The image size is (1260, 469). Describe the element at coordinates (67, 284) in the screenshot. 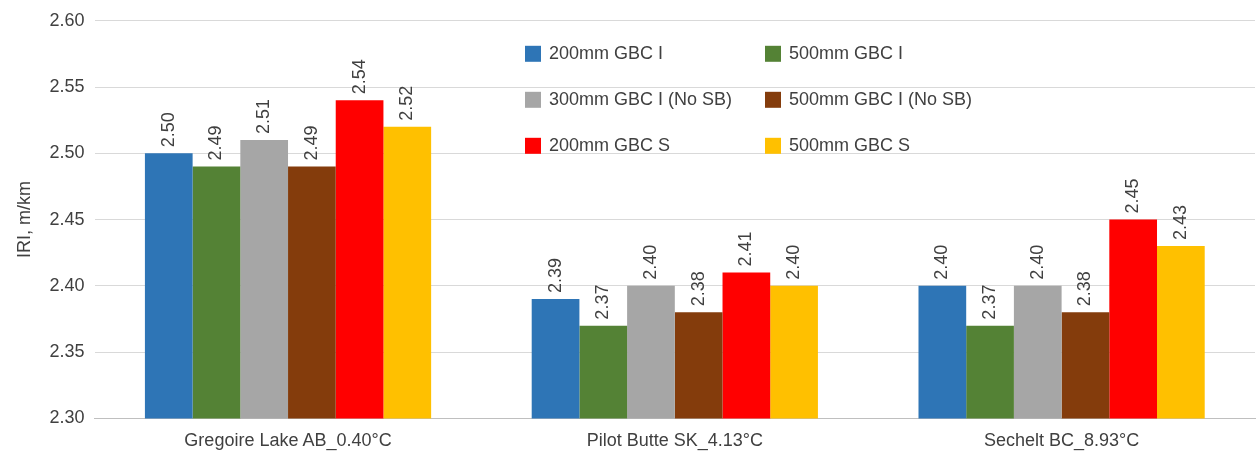

I see `y-tick-label: 2.40` at that location.